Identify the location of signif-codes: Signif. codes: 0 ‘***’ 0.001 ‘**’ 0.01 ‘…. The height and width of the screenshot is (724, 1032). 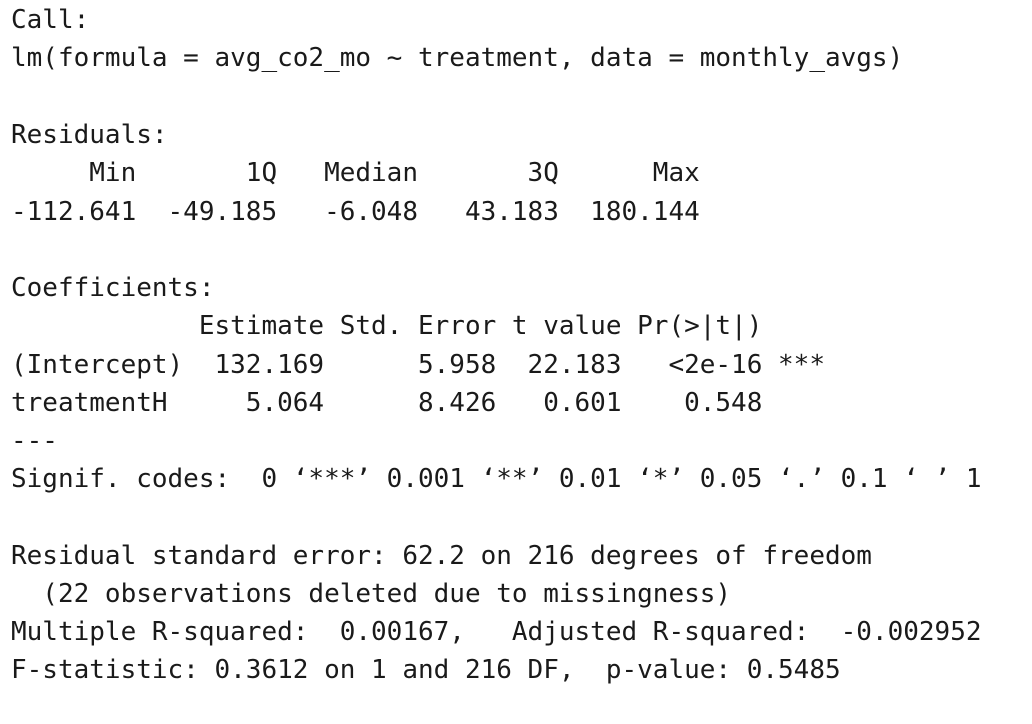
(496, 479).